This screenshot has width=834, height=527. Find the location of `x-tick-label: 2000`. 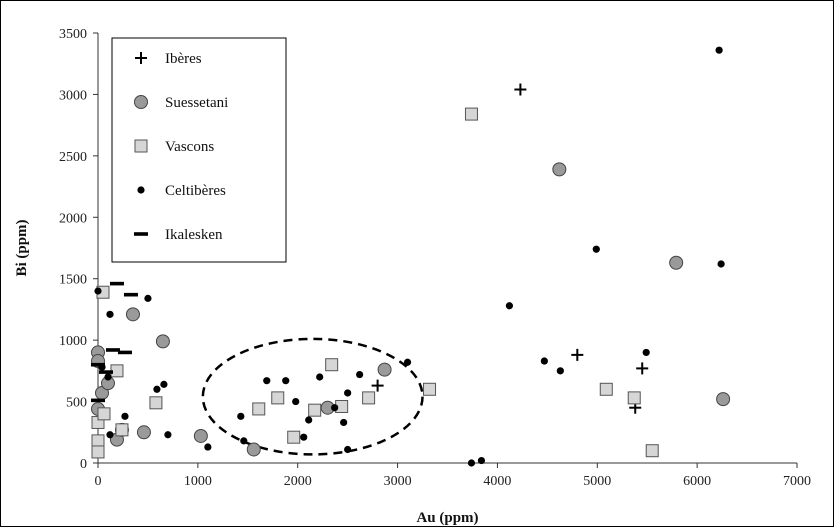

x-tick-label: 2000 is located at coordinates (298, 481).